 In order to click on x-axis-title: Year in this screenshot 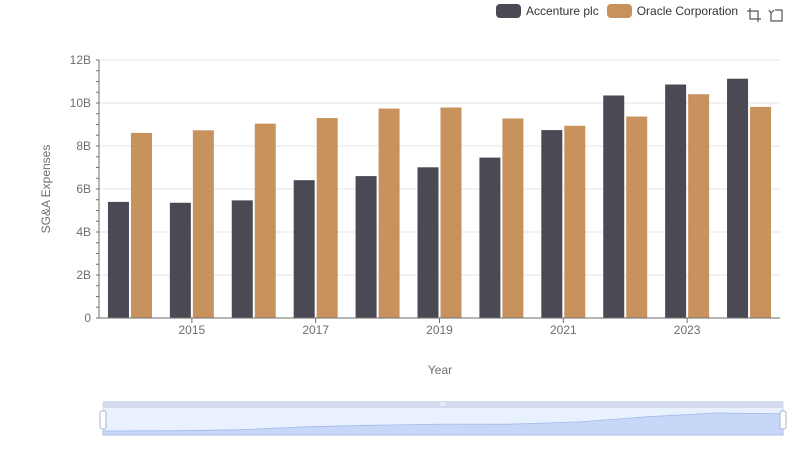, I will do `click(440, 370)`.